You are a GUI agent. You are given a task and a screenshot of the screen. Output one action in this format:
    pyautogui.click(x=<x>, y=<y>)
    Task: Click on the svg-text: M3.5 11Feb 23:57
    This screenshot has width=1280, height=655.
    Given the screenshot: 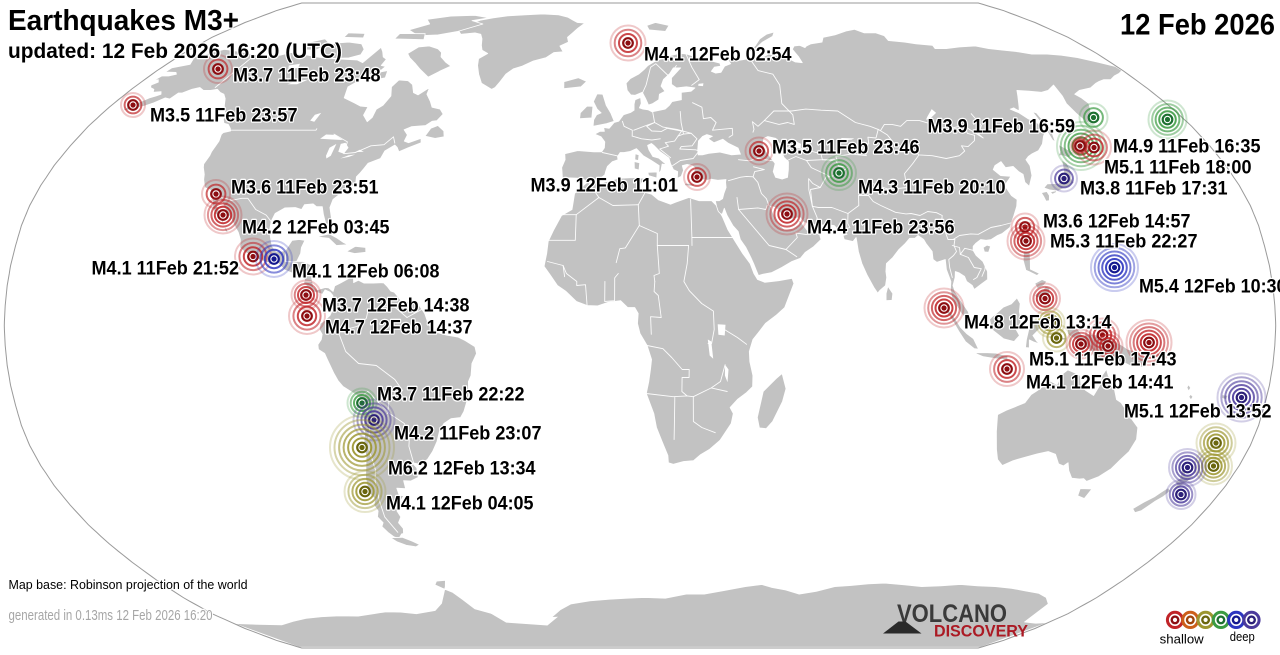 What is the action you would take?
    pyautogui.click(x=224, y=116)
    